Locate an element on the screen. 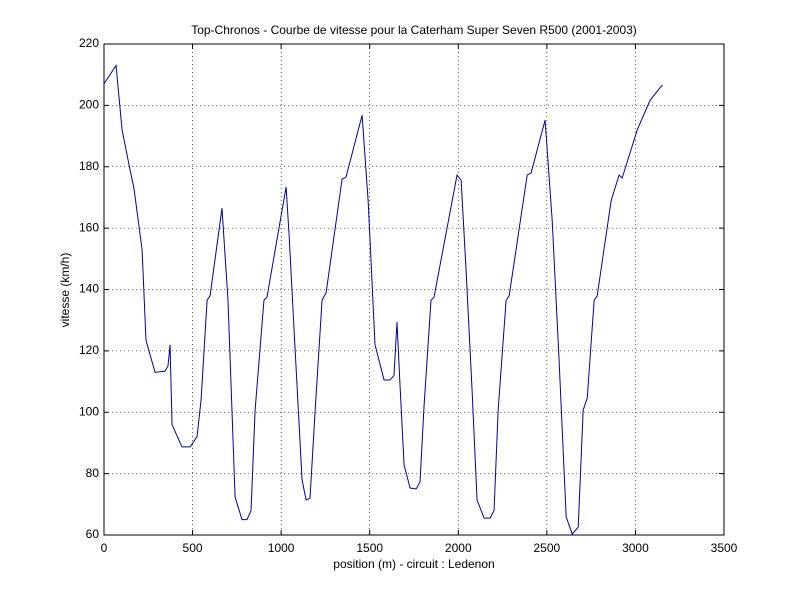 The width and height of the screenshot is (800, 601). y-tick-label: 60 is located at coordinates (93, 534).